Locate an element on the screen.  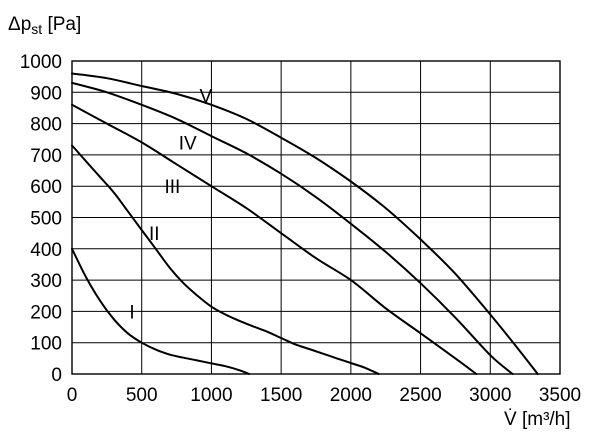
x-tick-label: 3000 is located at coordinates (490, 395).